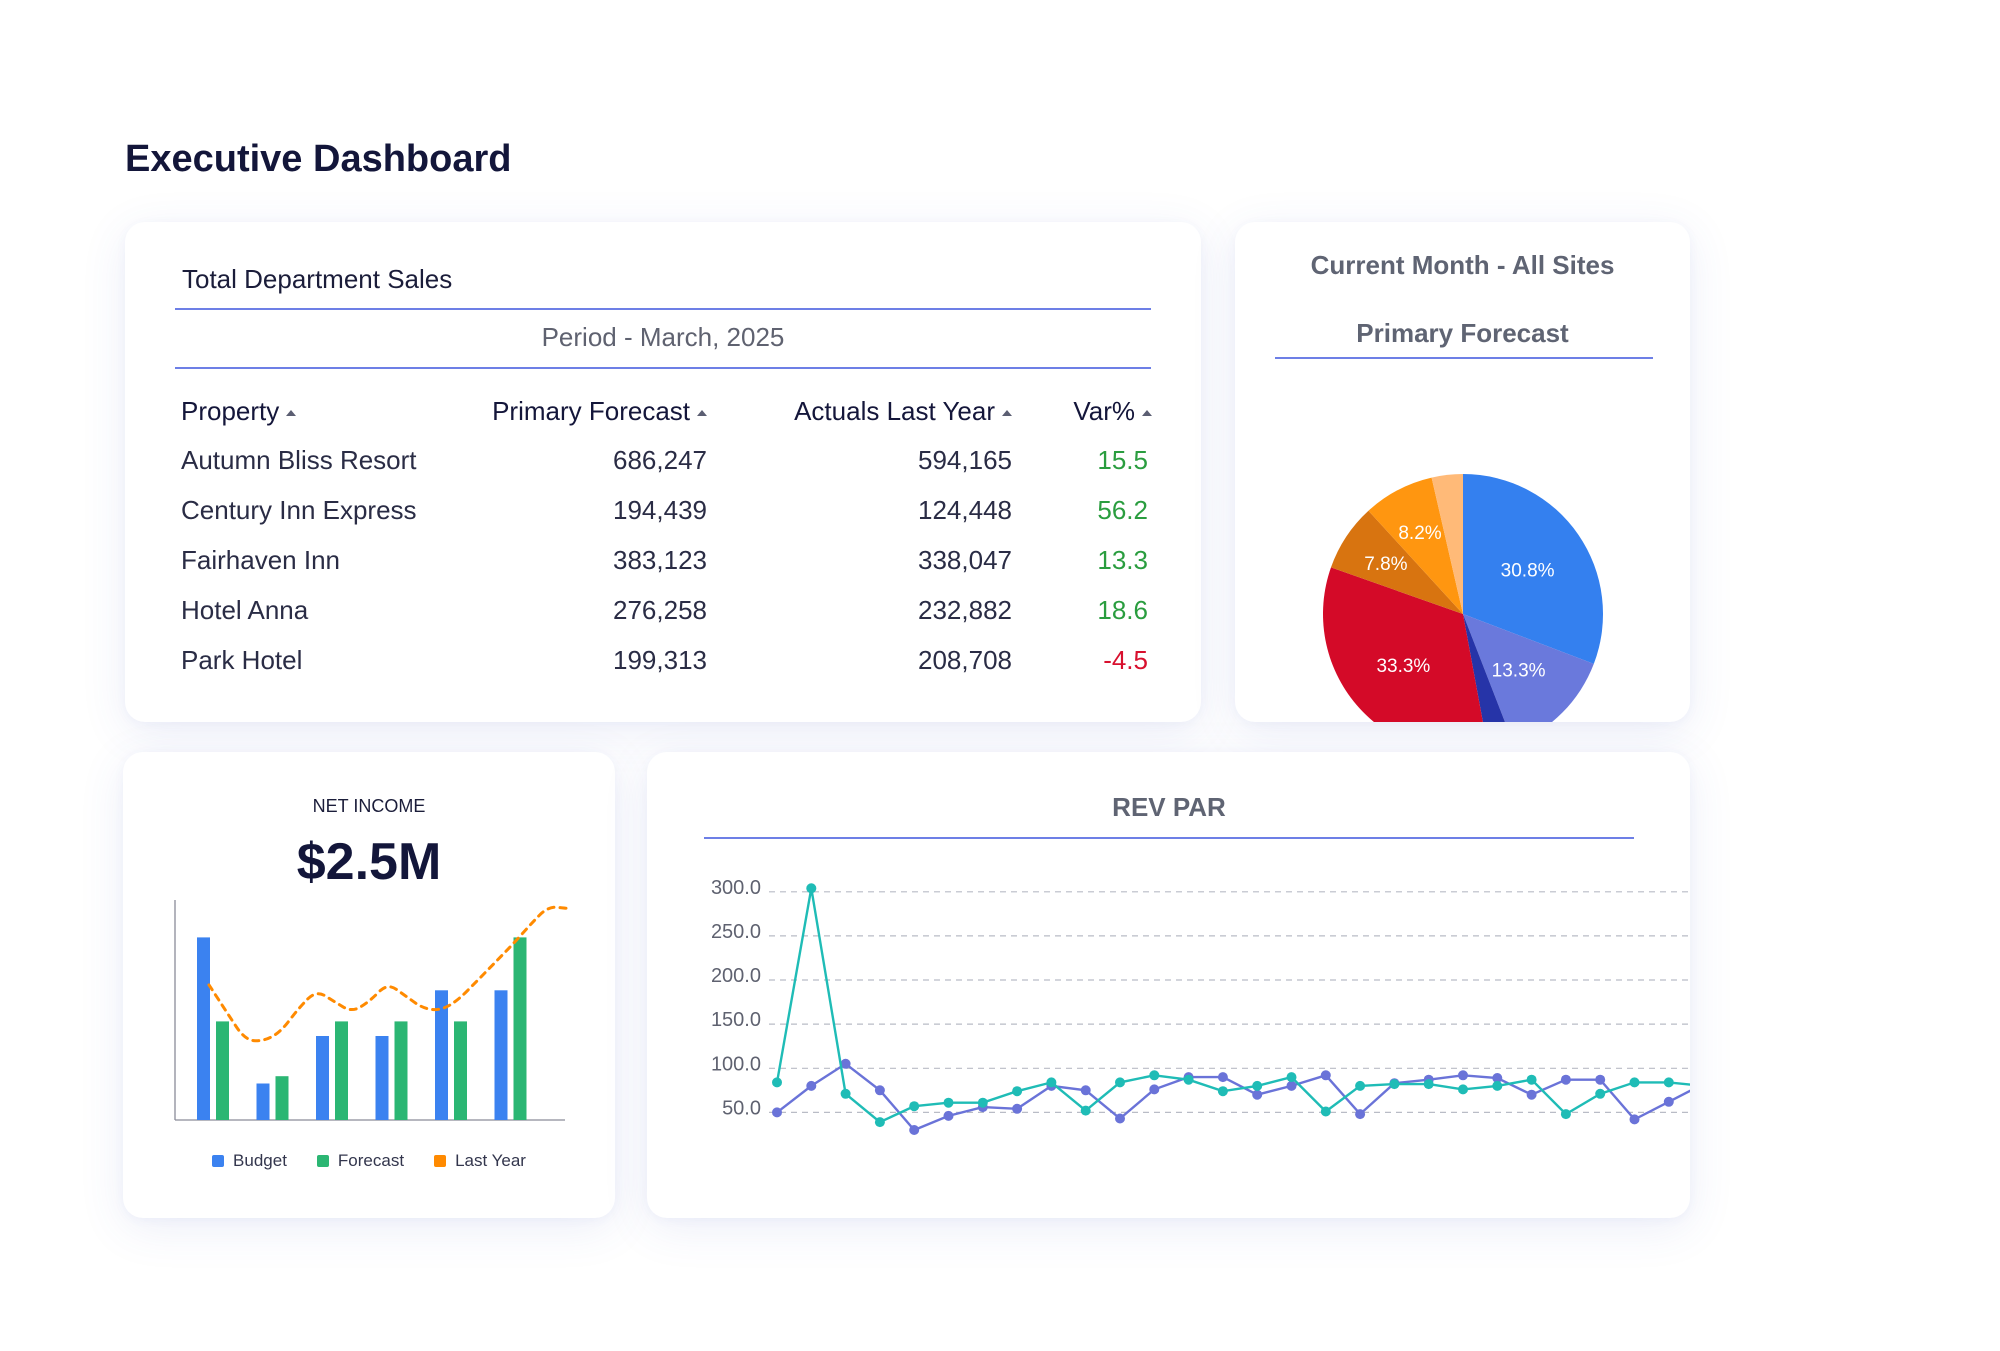 The height and width of the screenshot is (1351, 2000). Describe the element at coordinates (318, 159) in the screenshot. I see `page-title: Executive Dashboard` at that location.